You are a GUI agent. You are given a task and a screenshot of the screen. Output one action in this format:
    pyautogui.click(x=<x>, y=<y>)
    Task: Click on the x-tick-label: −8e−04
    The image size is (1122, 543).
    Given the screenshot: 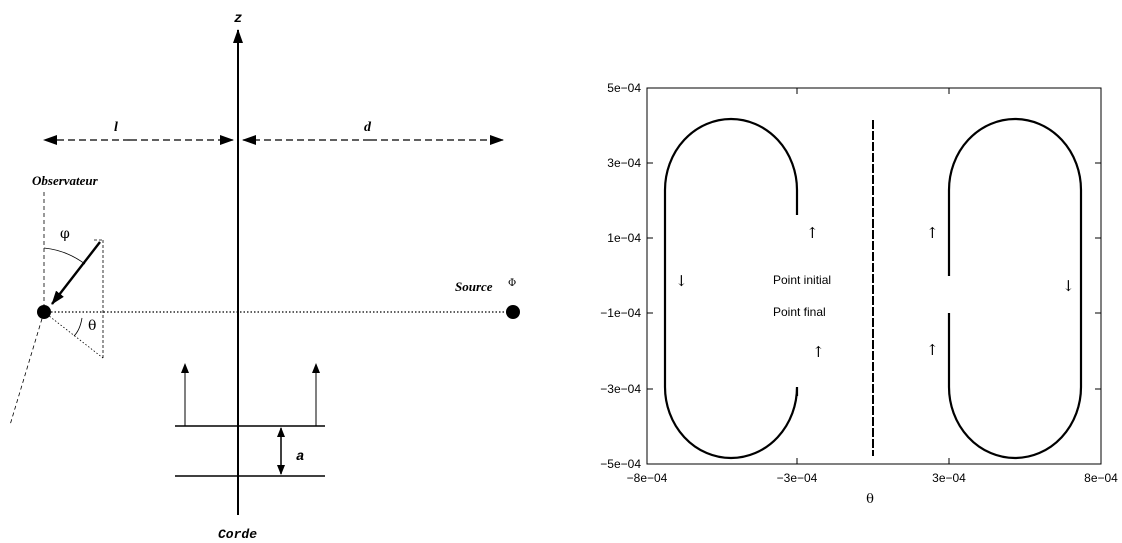 What is the action you would take?
    pyautogui.click(x=647, y=478)
    